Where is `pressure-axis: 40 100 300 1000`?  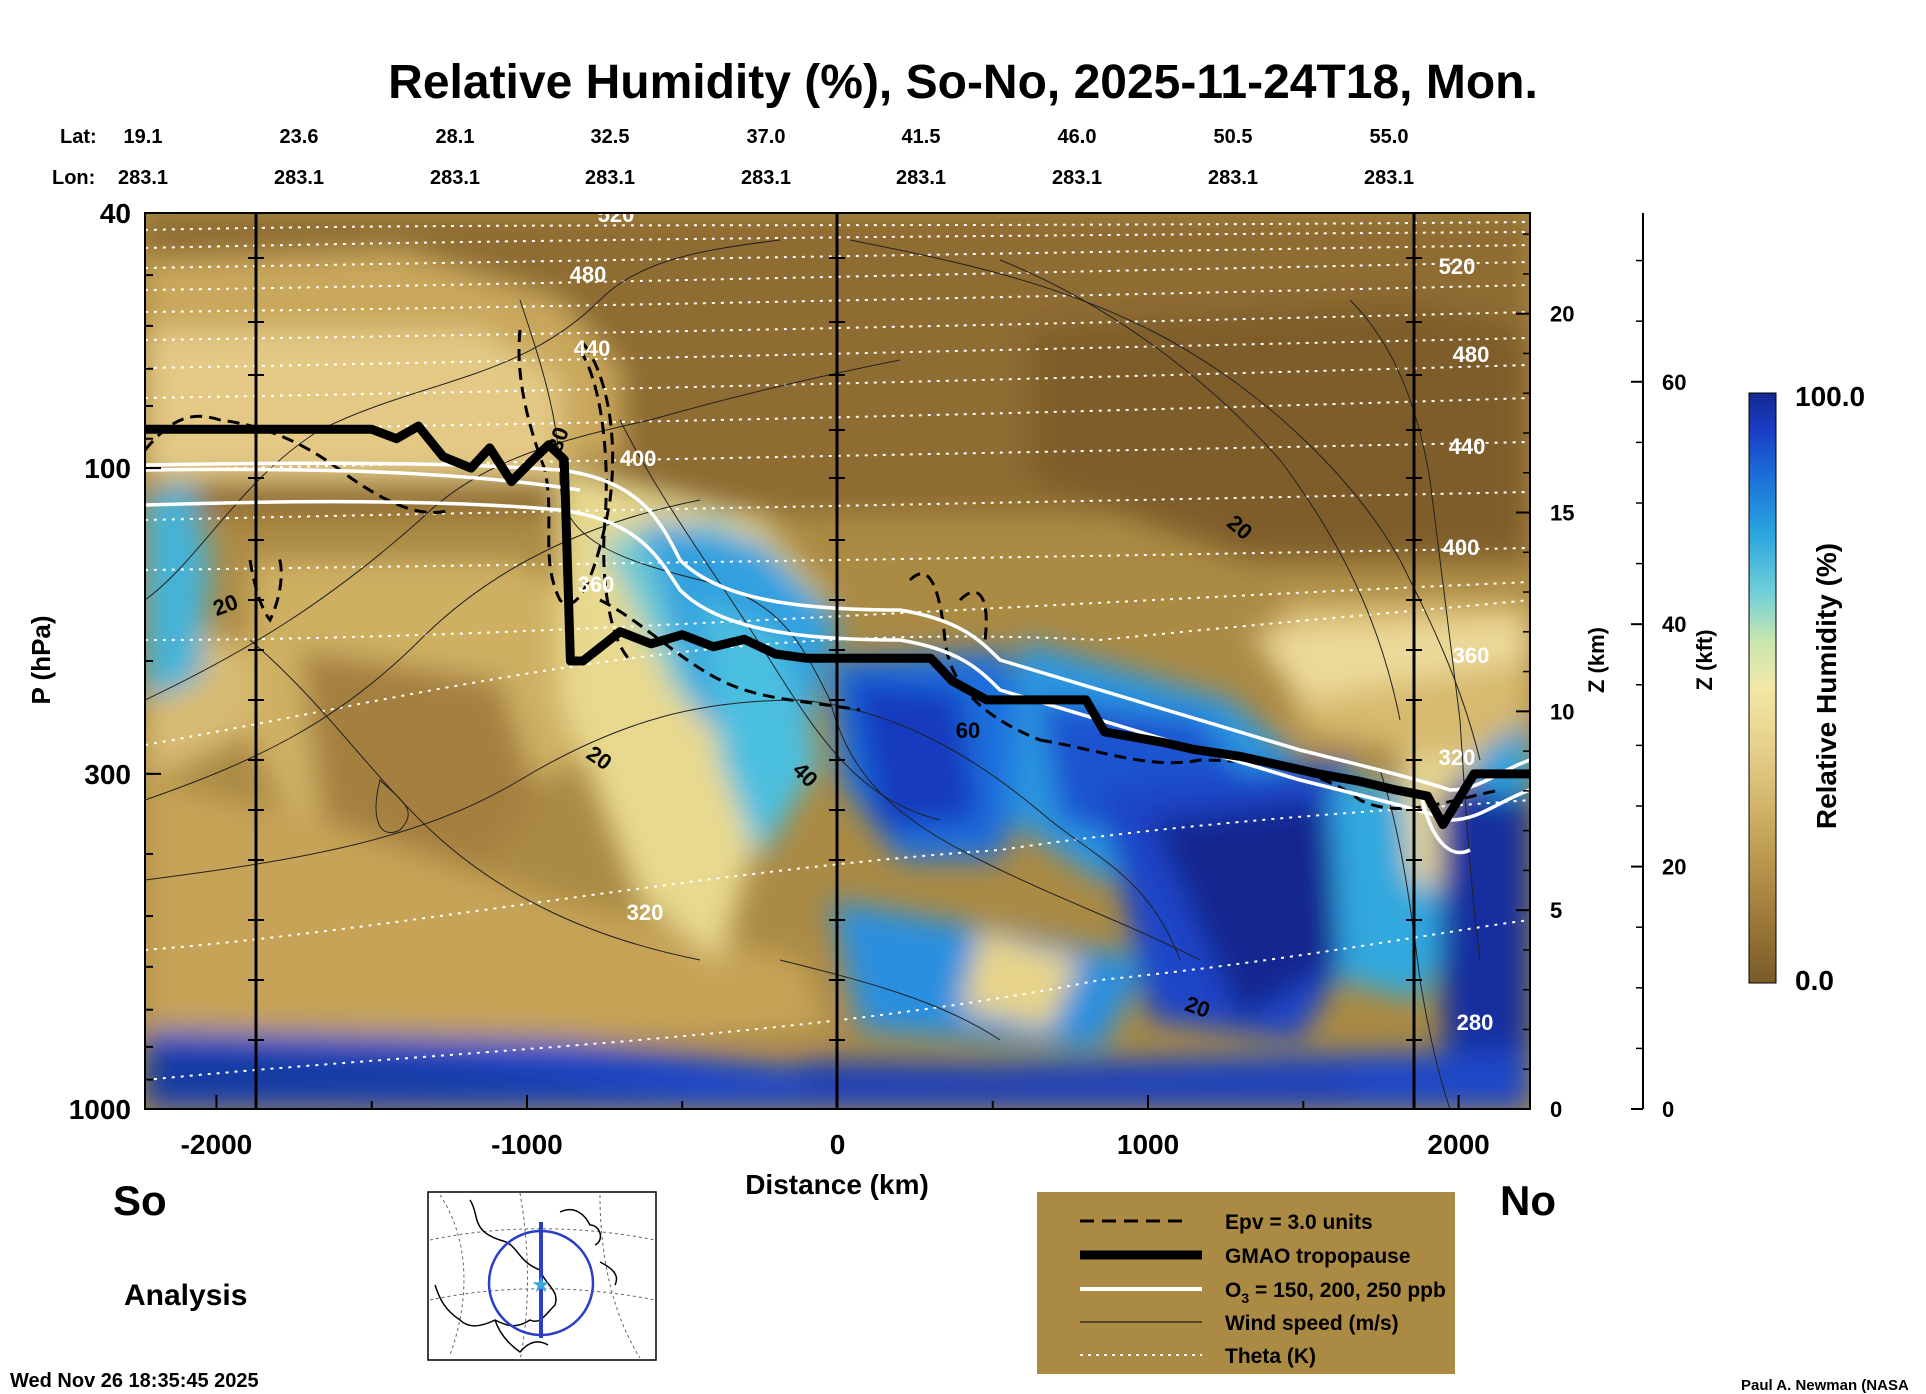
pressure-axis: 40 100 300 1000 is located at coordinates (115, 661).